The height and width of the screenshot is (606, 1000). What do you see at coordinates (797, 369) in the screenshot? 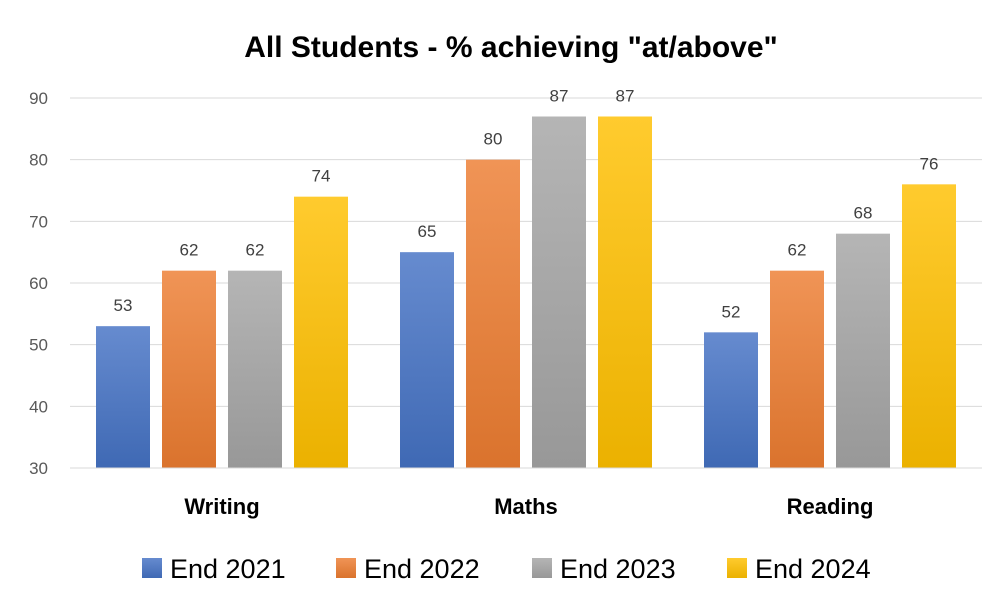
I see `bar-reading-end-2022` at bounding box center [797, 369].